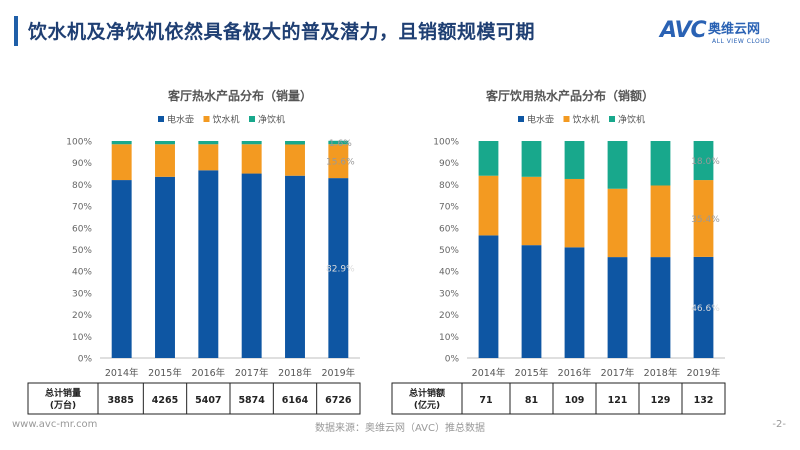  I want to click on footer-source: 数据来源：奥维云网（AVC）推总数据, so click(400, 428).